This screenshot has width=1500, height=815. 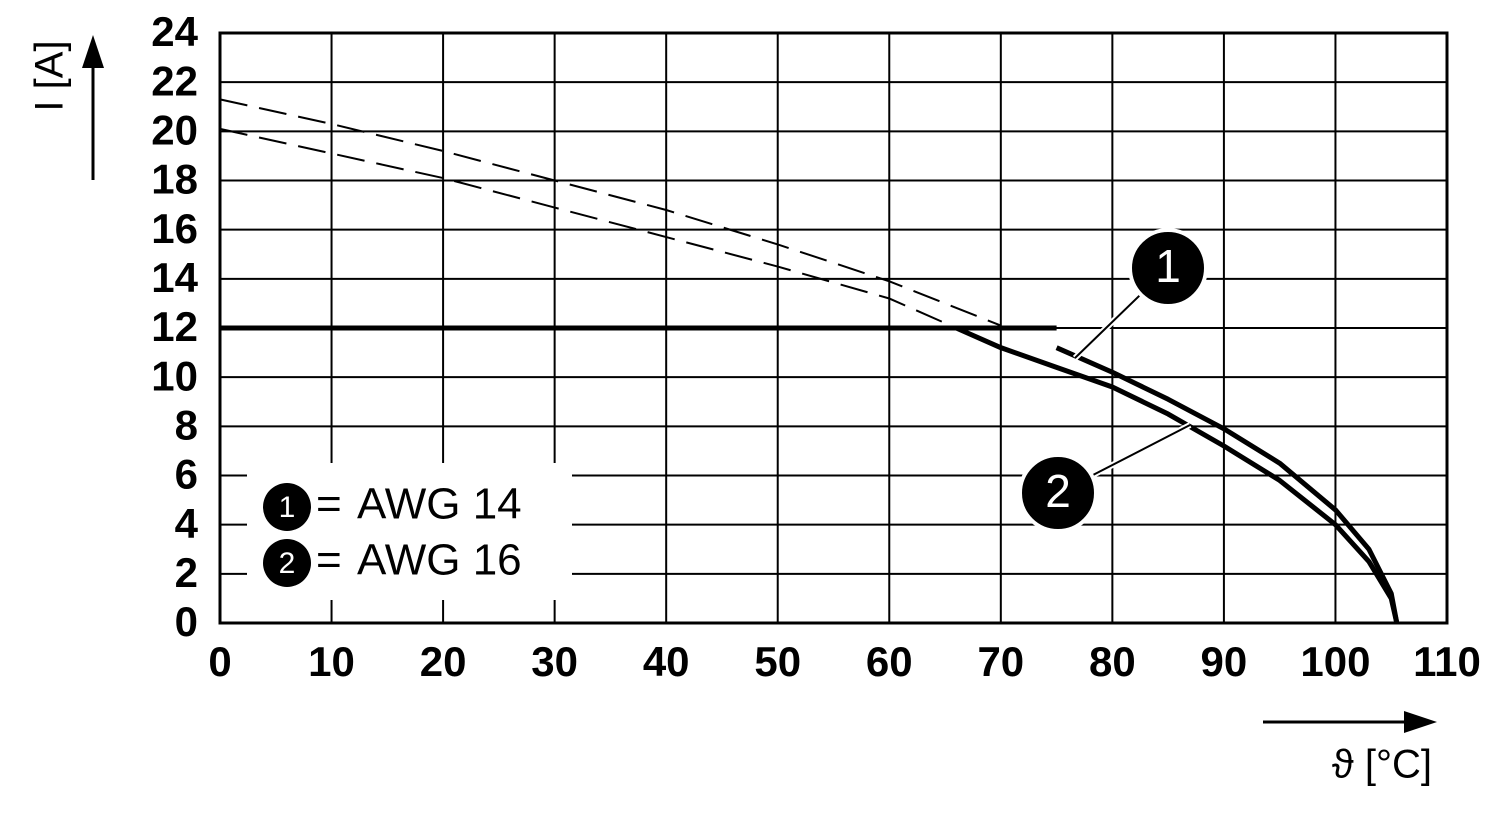 What do you see at coordinates (1420, 722) in the screenshot?
I see `x-arrow-head` at bounding box center [1420, 722].